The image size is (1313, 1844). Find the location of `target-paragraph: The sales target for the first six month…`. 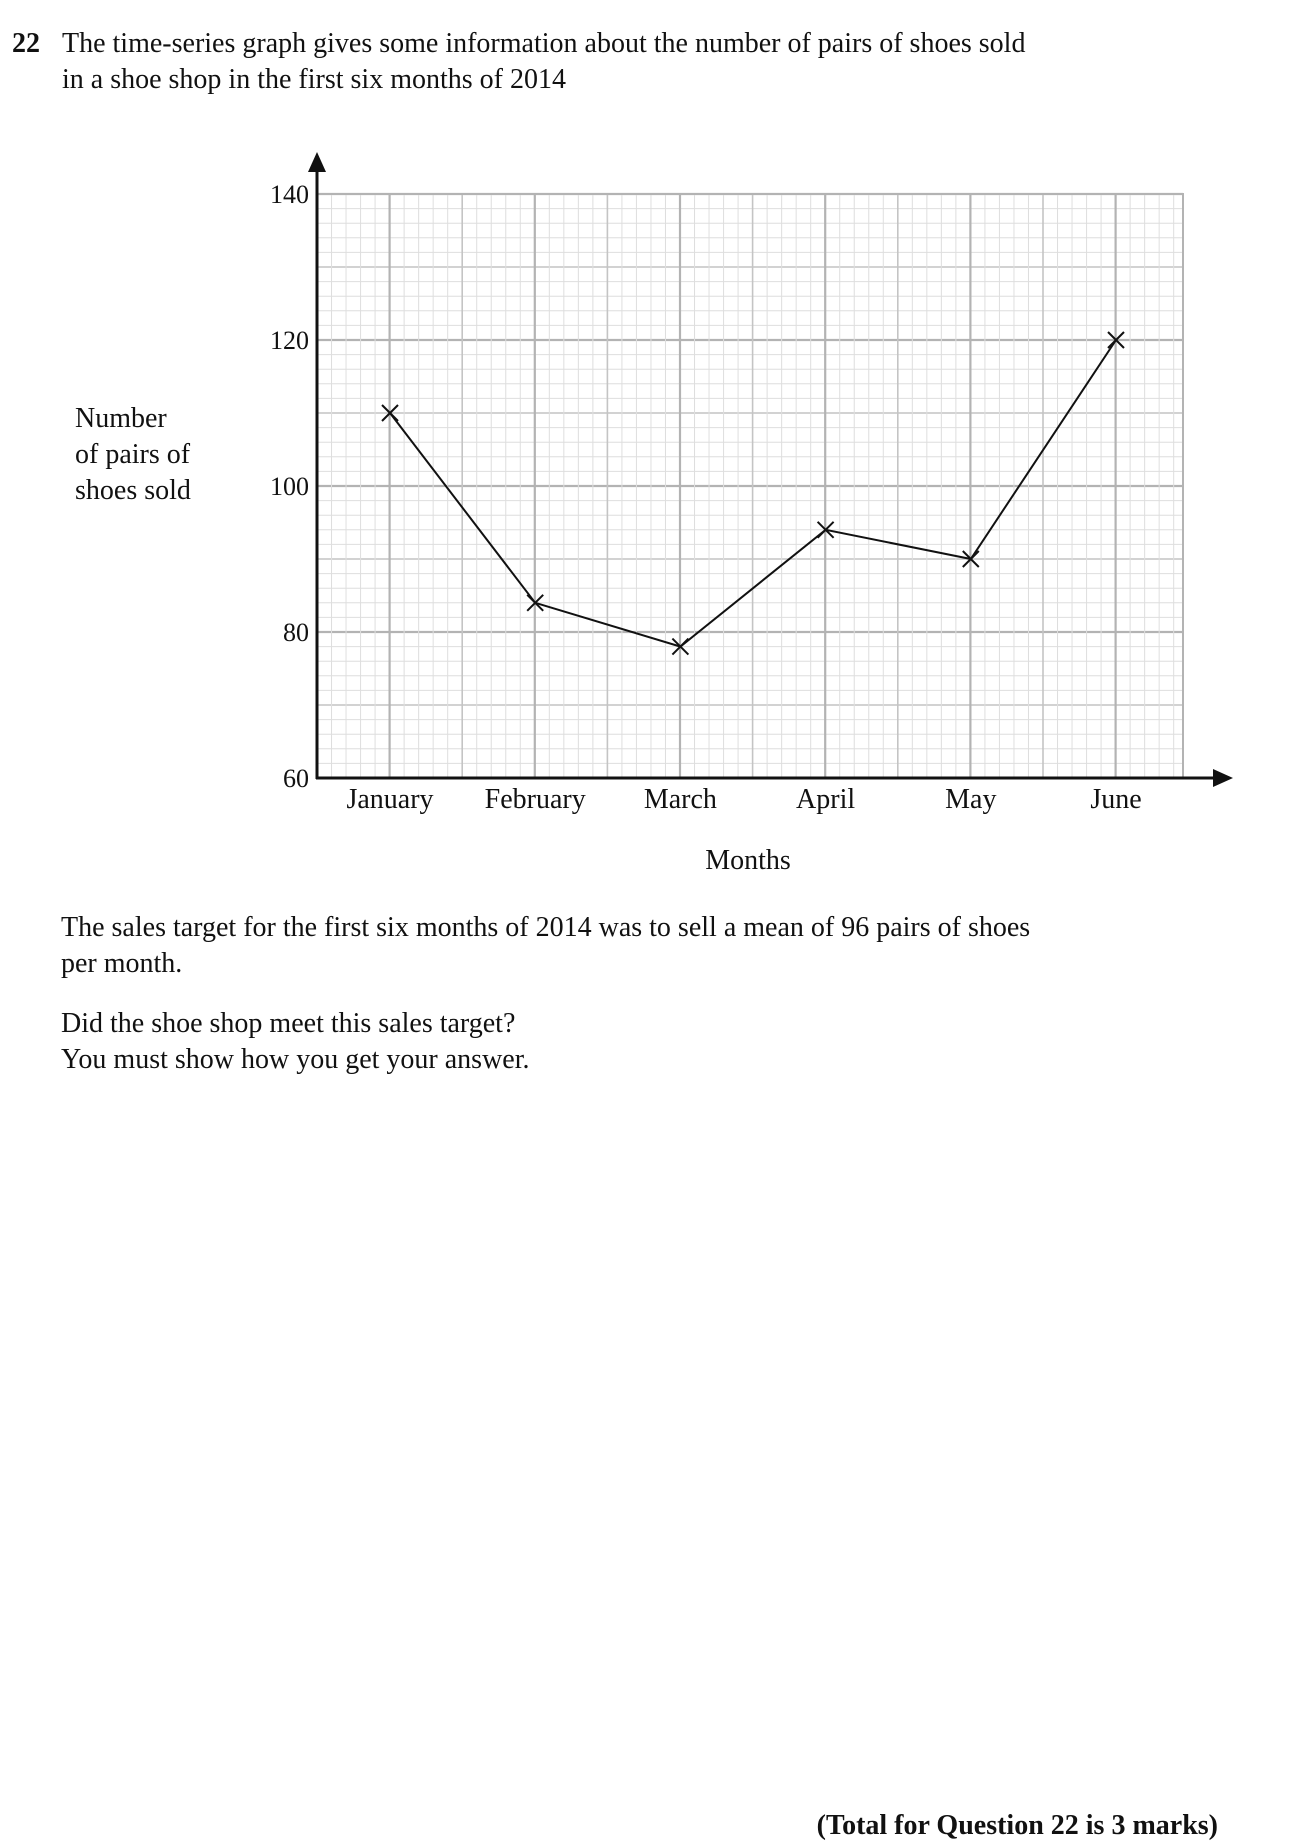

target-paragraph: The sales target for the first six month… is located at coordinates (545, 946).